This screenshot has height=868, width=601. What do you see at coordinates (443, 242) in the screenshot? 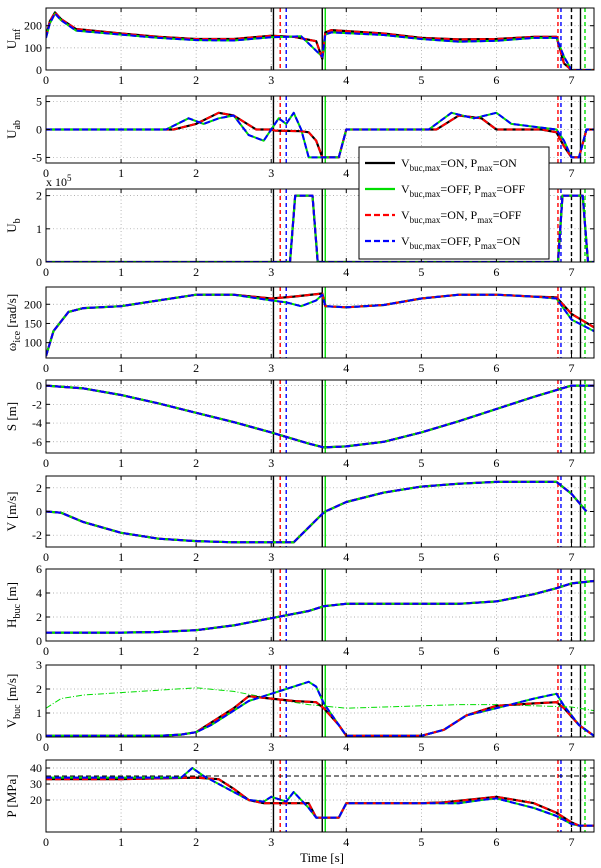
I see `legend-entry-off_on: Vbuc,max=OFF, Pmax=ON` at bounding box center [443, 242].